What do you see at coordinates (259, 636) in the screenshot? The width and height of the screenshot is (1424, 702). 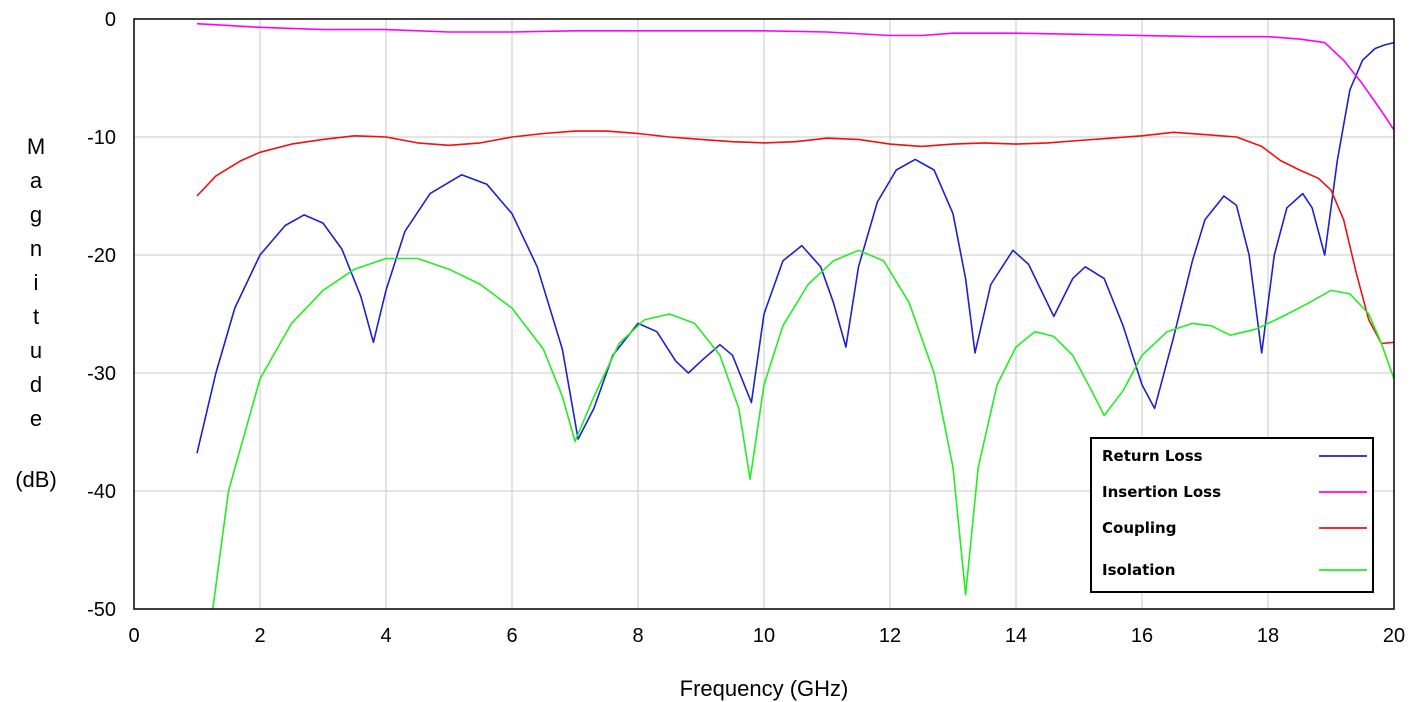 I see `x-tick-label: 2` at bounding box center [259, 636].